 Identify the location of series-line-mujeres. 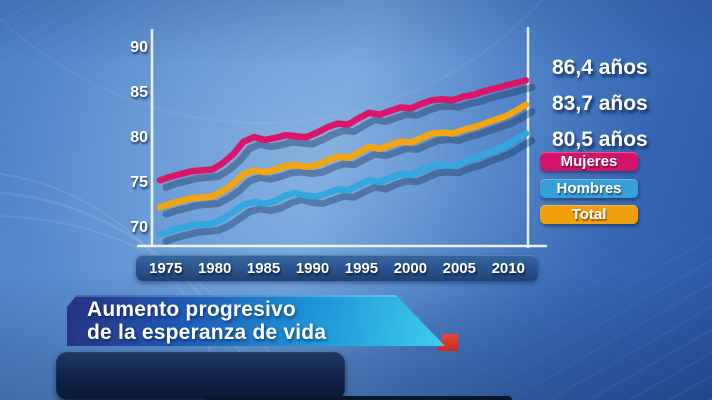
(343, 130).